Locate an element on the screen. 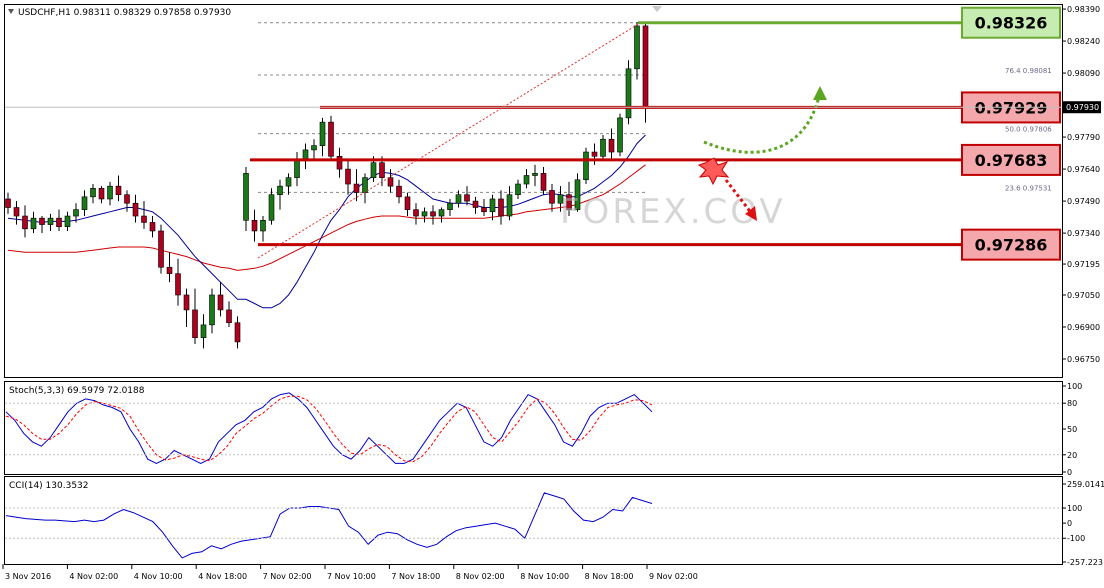 The image size is (1104, 588). time-tick-label: 4 Nov 18:00 is located at coordinates (222, 576).